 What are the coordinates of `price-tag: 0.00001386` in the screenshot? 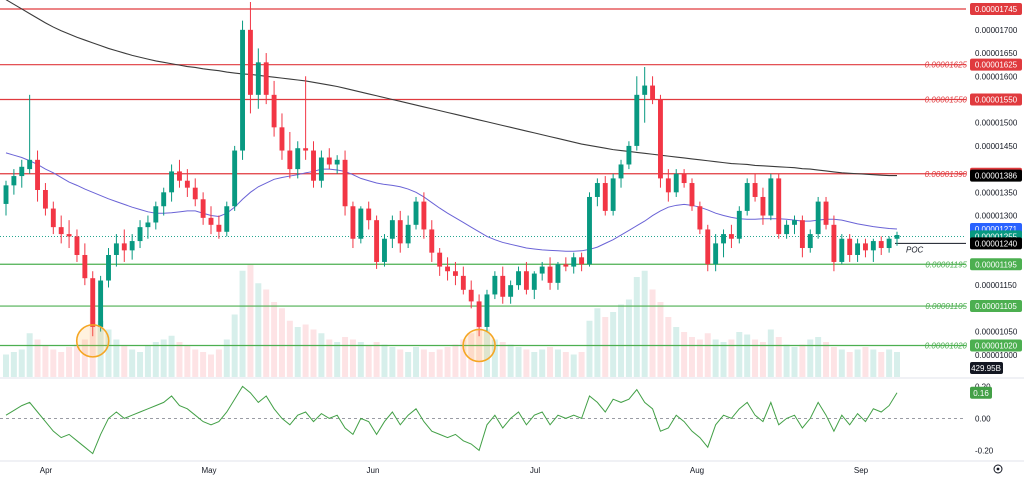 It's located at (996, 176).